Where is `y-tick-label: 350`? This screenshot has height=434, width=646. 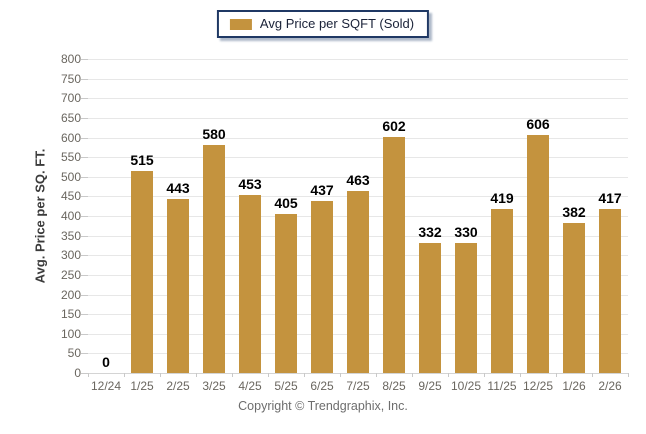
y-tick-label: 350 is located at coordinates (70, 235).